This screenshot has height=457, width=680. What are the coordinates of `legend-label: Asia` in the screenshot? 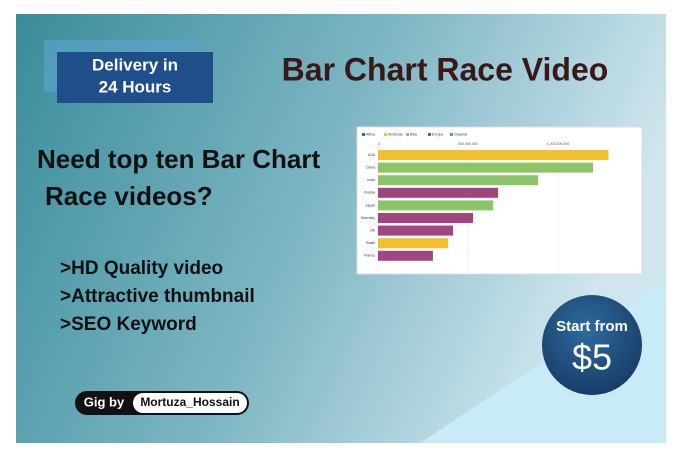 It's located at (413, 135).